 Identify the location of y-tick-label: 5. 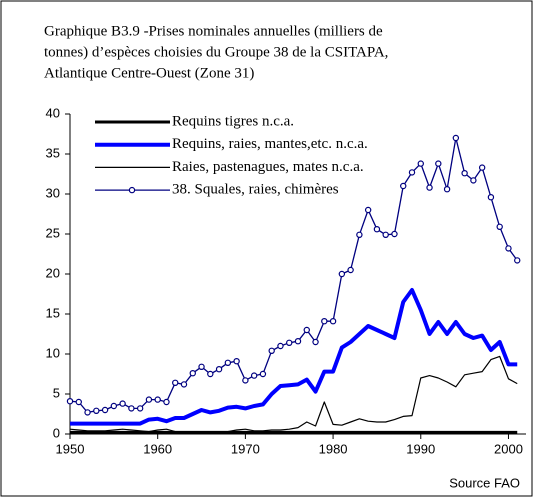
(56, 392).